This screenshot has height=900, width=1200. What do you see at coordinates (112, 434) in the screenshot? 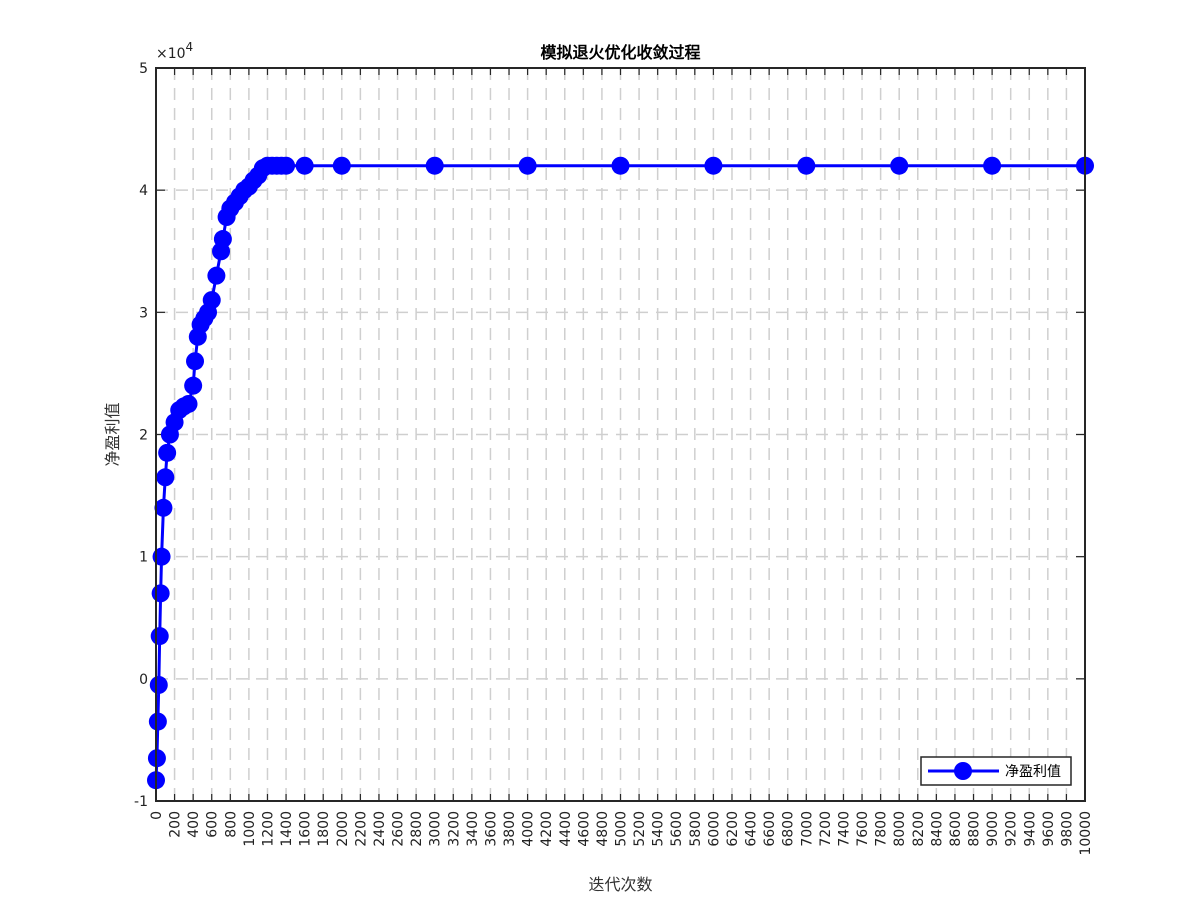
I see `y-axis-label: 净盈利值` at bounding box center [112, 434].